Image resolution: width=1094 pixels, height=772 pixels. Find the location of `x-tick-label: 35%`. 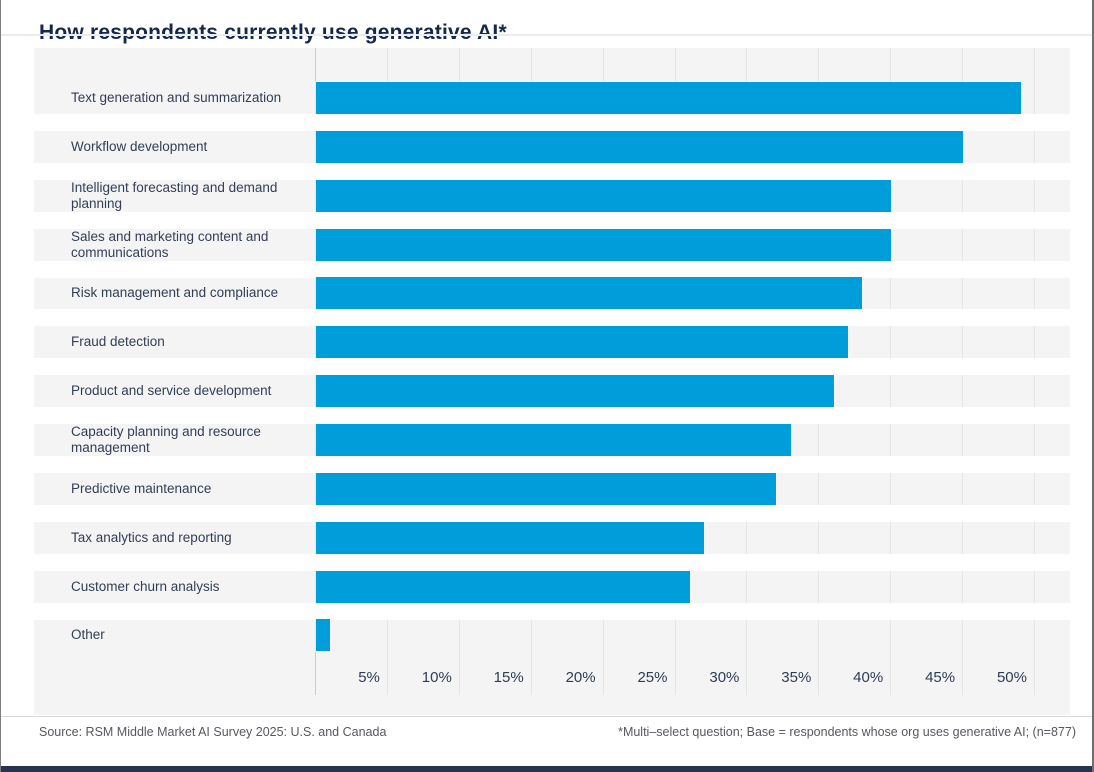

x-tick-label: 35% is located at coordinates (796, 677).